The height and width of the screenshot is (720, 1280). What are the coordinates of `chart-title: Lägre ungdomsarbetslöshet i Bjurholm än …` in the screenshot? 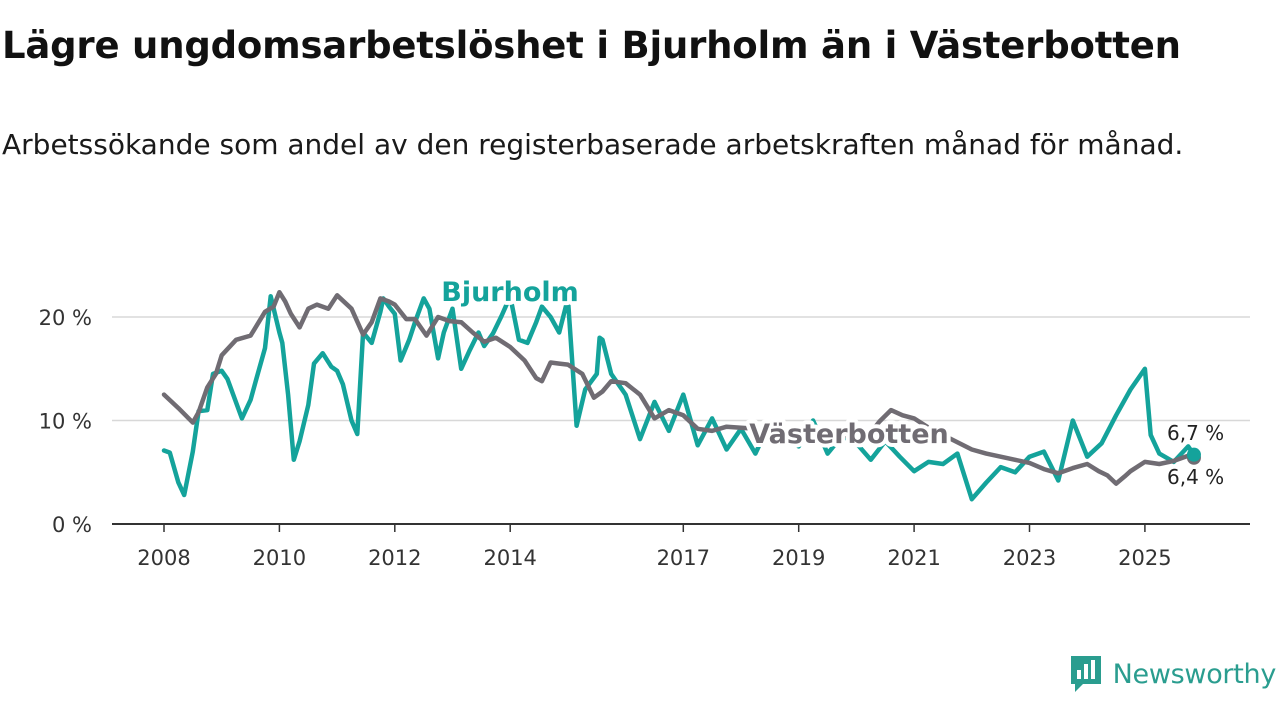 It's located at (591, 45).